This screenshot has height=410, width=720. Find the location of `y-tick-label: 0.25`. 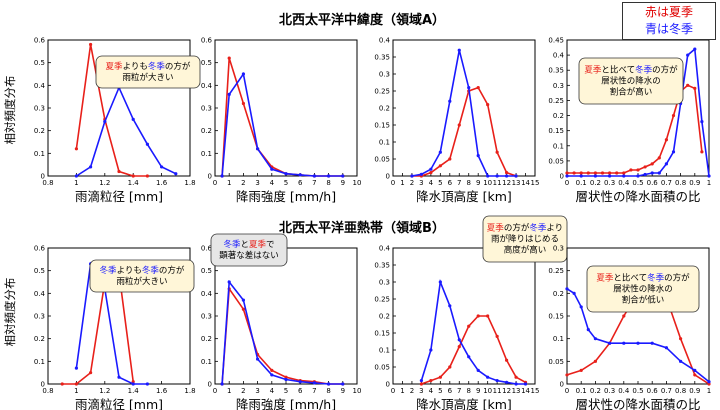

y-tick-label: 0.25 is located at coordinates (382, 92).